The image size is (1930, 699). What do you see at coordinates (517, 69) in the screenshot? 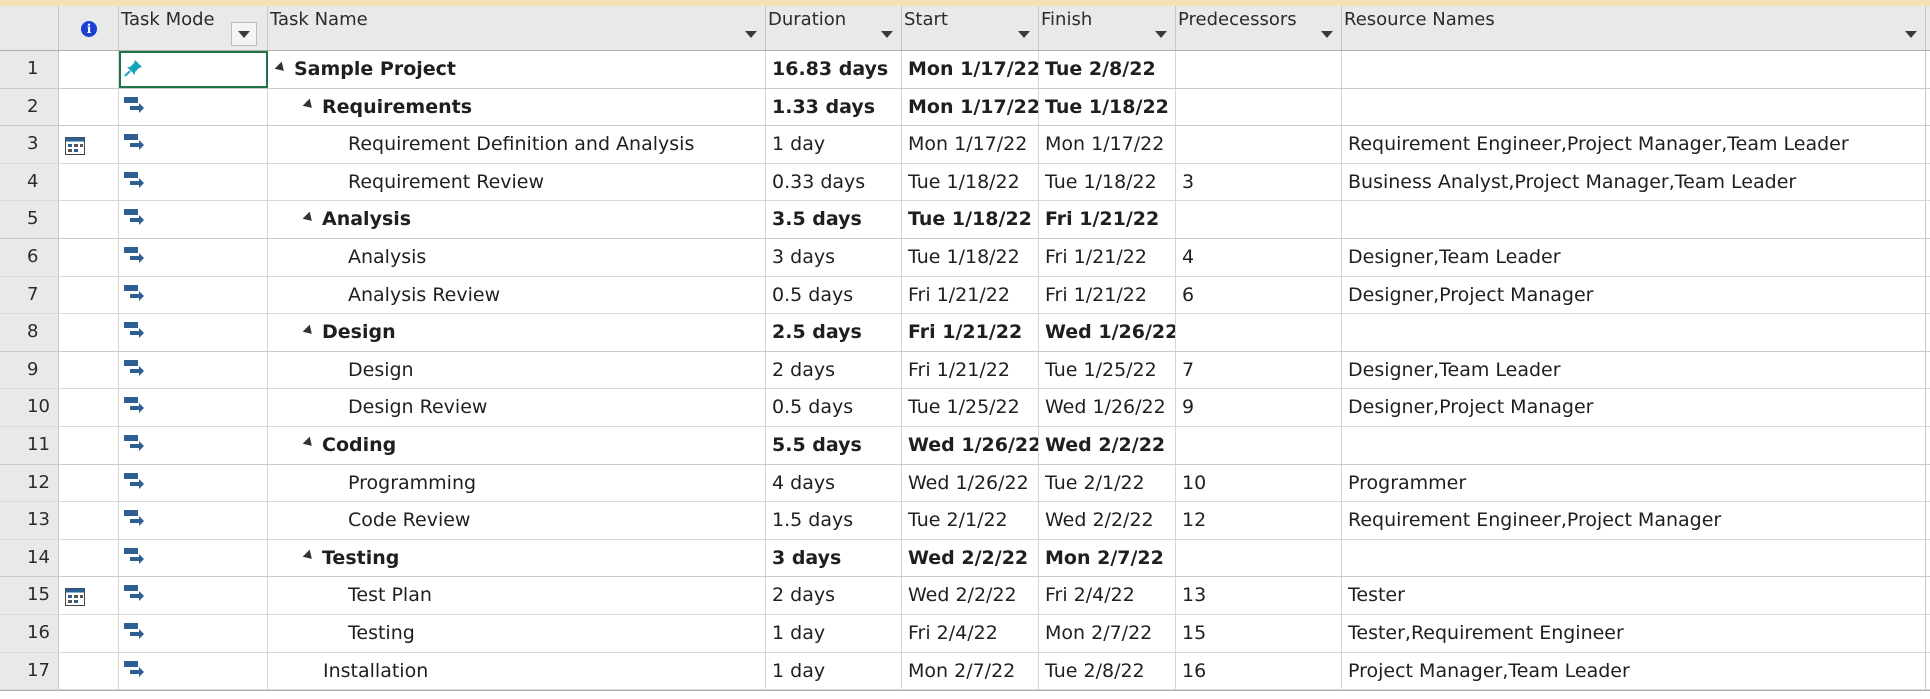
I see `task-name-cell: Sample Project` at bounding box center [517, 69].